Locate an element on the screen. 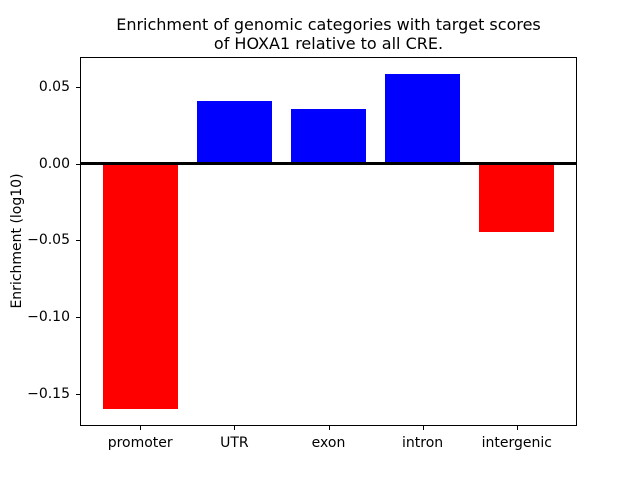  chart-title-line2: of HOXA1 relative to all CRE. is located at coordinates (328, 43).